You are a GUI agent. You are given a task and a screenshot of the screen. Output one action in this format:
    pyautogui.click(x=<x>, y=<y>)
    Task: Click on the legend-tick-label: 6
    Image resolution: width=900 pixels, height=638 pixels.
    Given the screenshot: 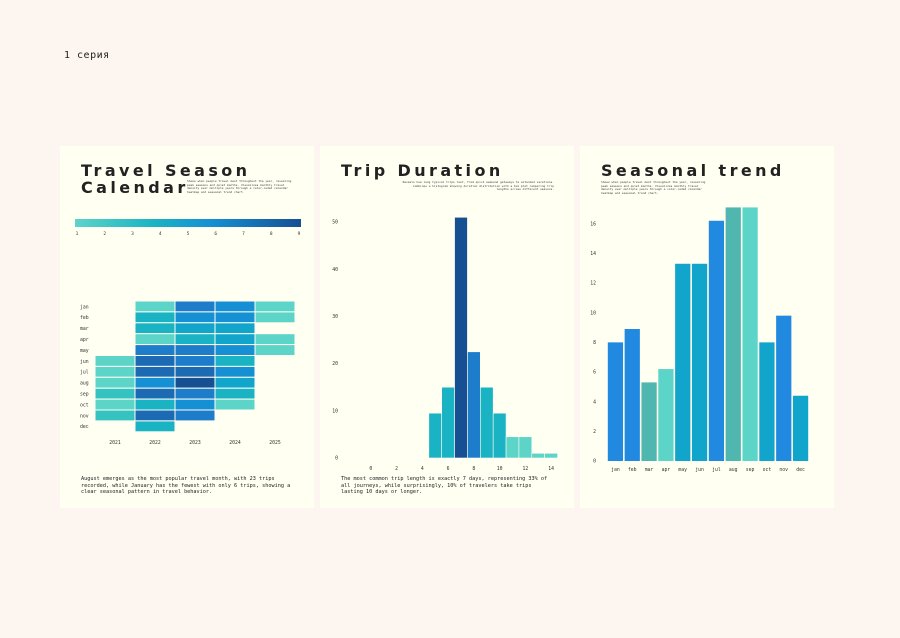 What is the action you would take?
    pyautogui.click(x=215, y=234)
    